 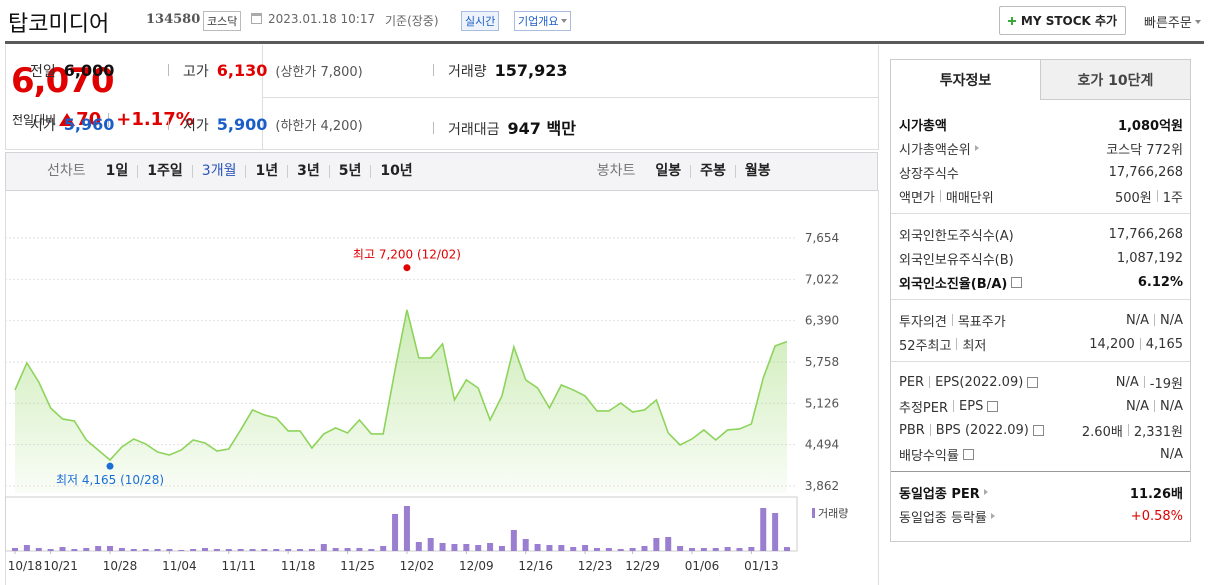 I want to click on company-button: 기업개요, so click(x=543, y=21).